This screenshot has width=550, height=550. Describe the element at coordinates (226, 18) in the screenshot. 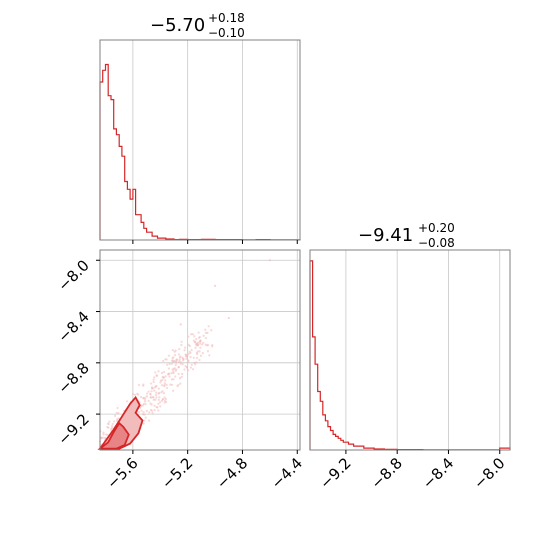

I see `p1-title-plus: +0.18` at that location.